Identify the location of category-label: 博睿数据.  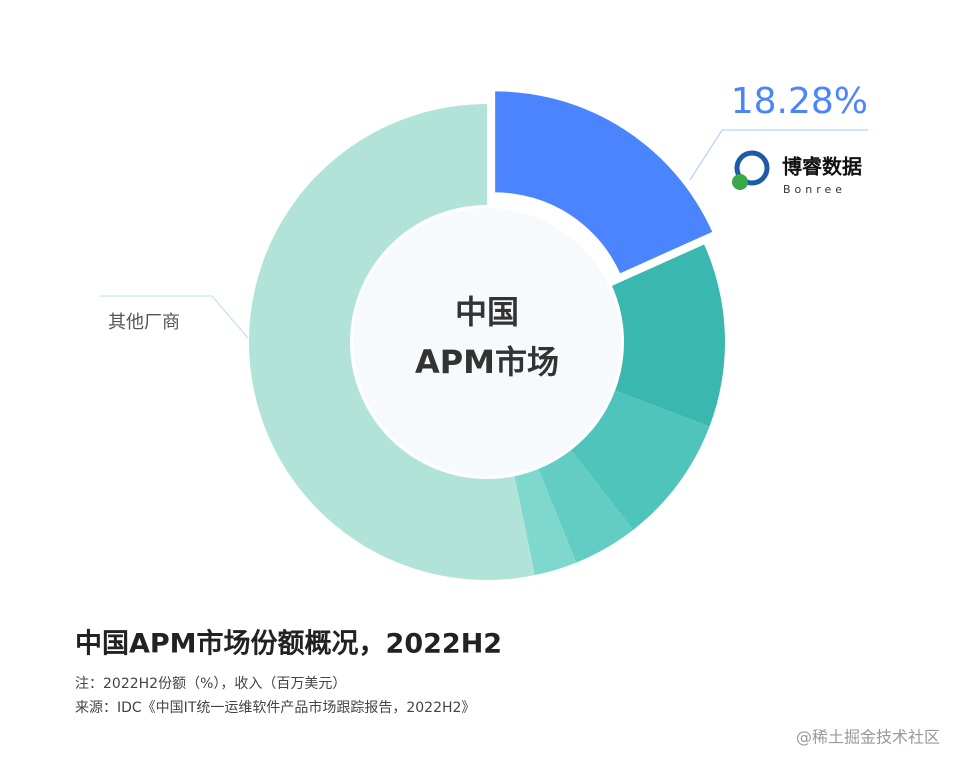
(822, 167).